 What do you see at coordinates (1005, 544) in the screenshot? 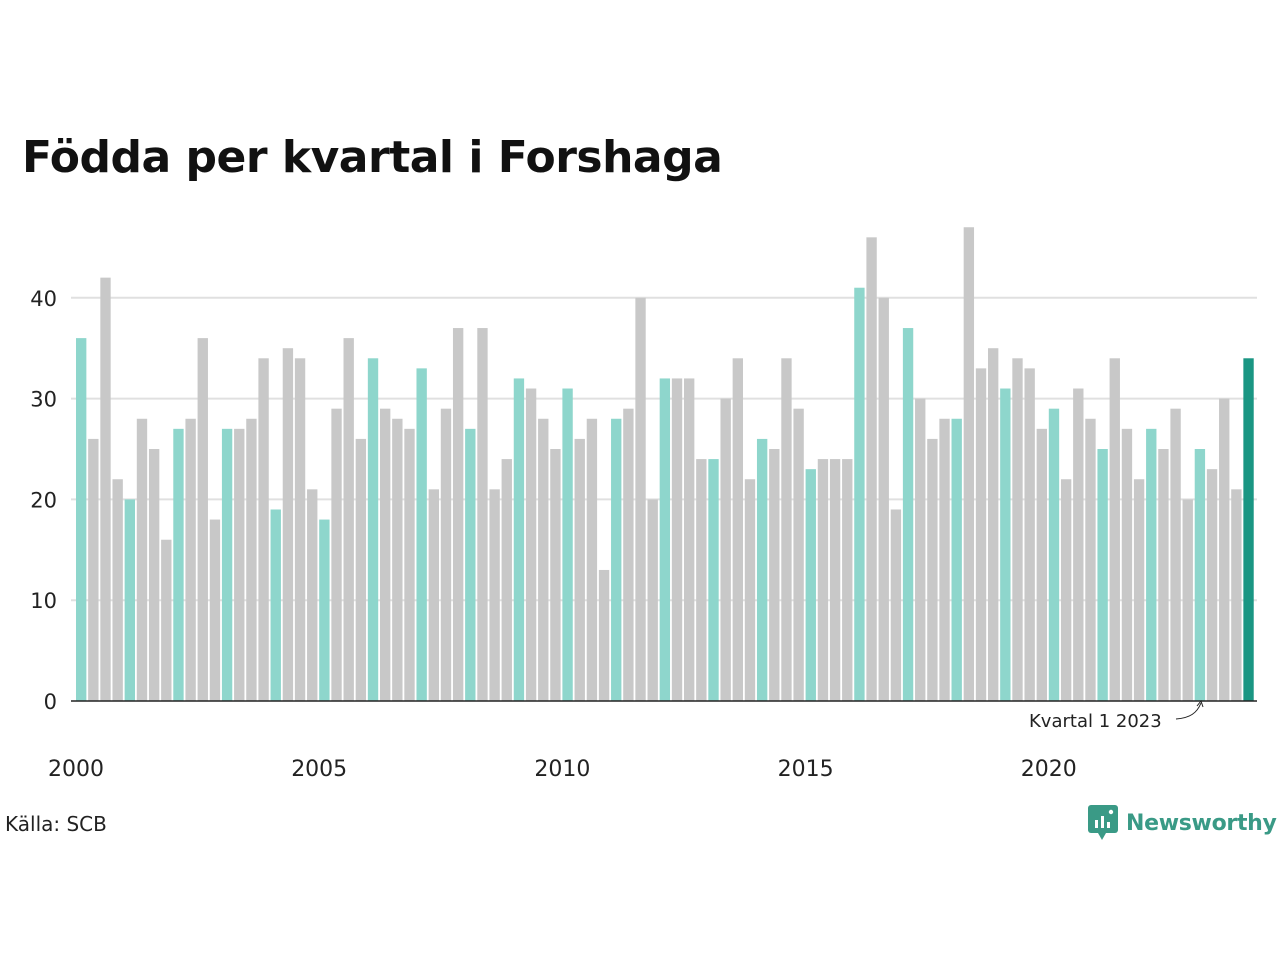
I see `bar-2019-Q1` at bounding box center [1005, 544].